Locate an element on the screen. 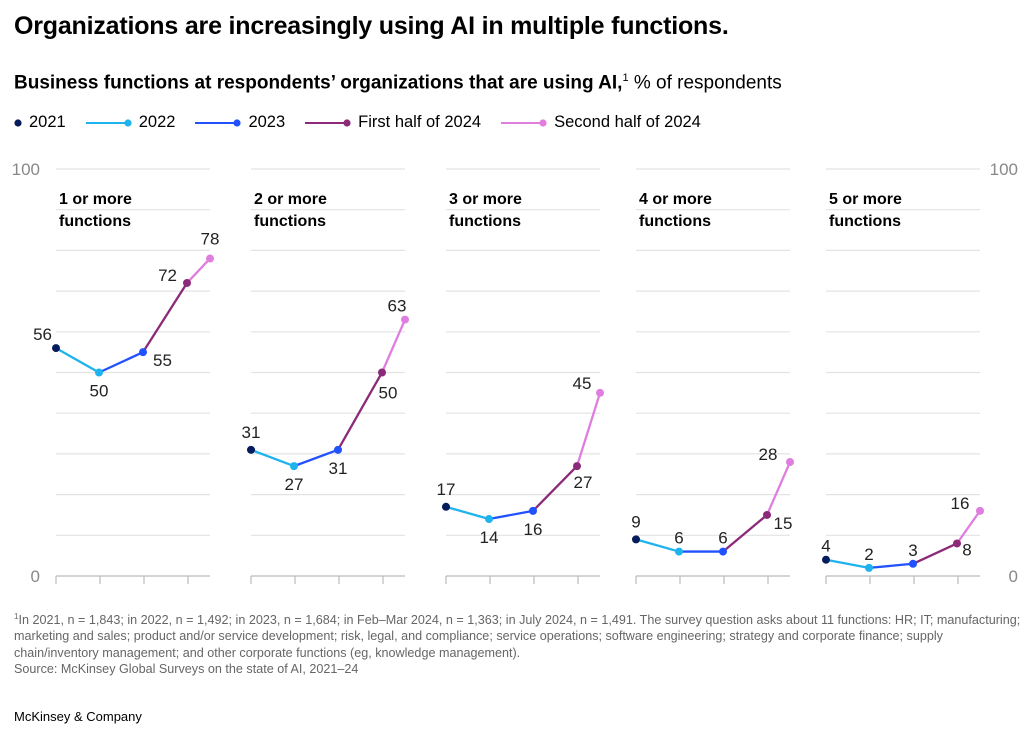 The image size is (1036, 742). data-label: 78 is located at coordinates (210, 239).